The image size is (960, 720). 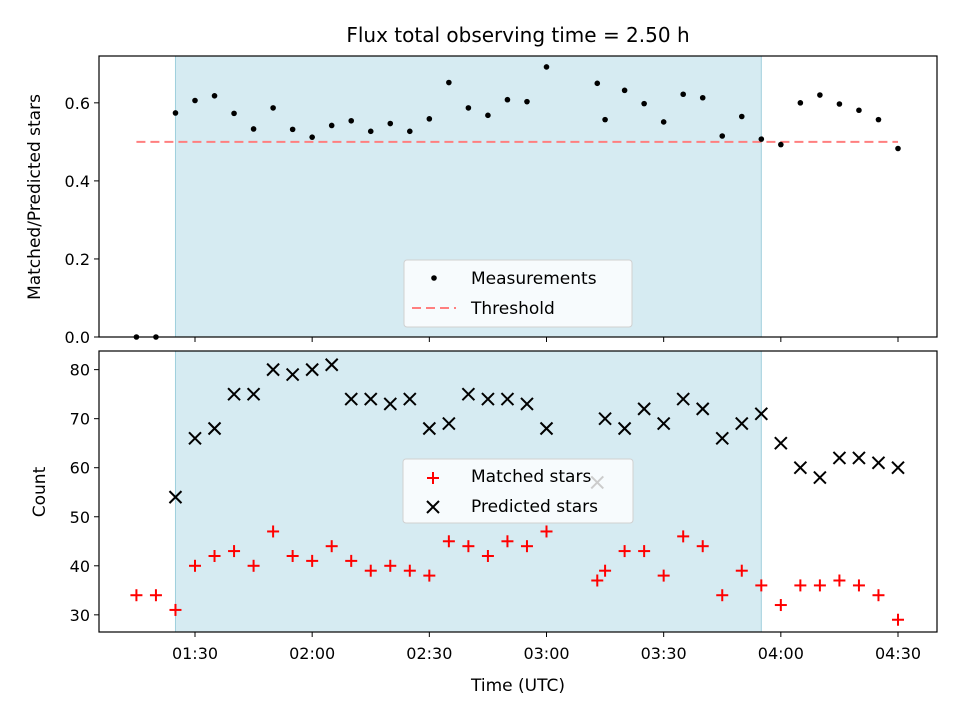 I want to click on x-tick-label: 03:00, so click(x=546, y=653).